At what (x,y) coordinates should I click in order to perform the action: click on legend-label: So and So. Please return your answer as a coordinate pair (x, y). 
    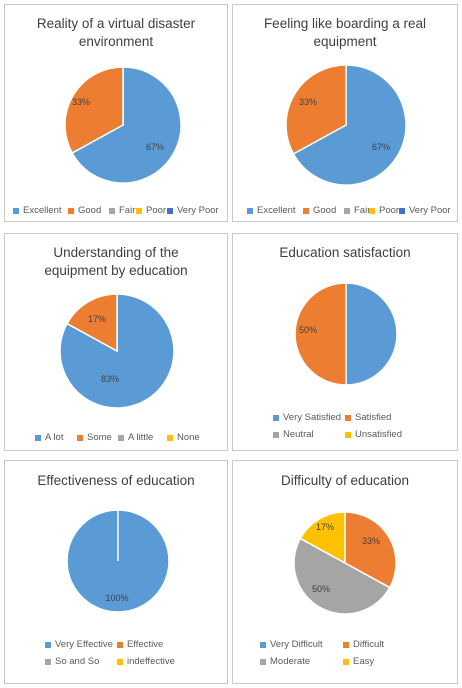
    Looking at the image, I should click on (77, 661).